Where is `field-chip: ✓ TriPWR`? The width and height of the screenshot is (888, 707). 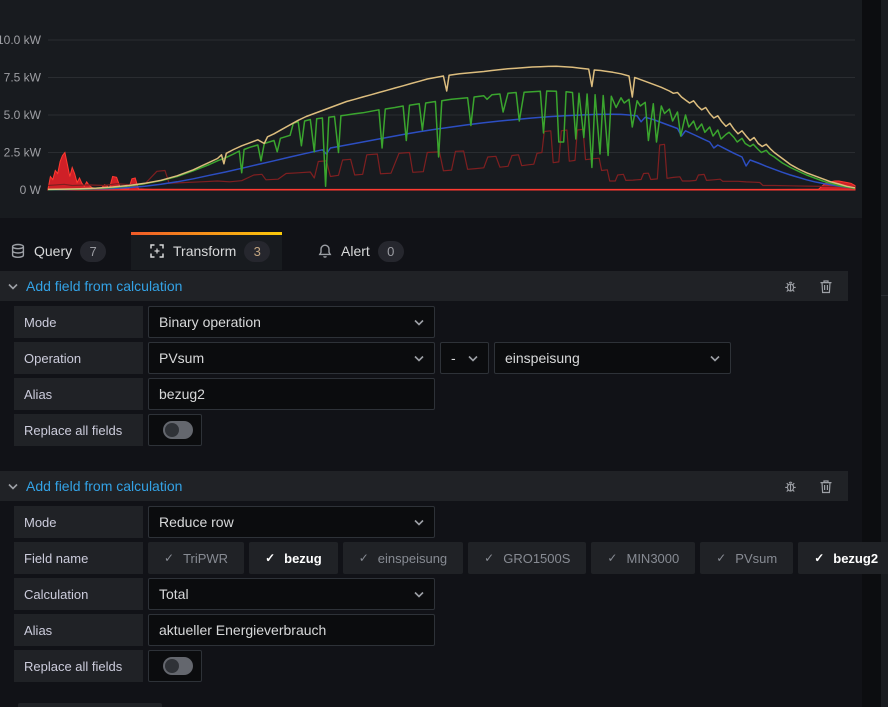 field-chip: ✓ TriPWR is located at coordinates (196, 558).